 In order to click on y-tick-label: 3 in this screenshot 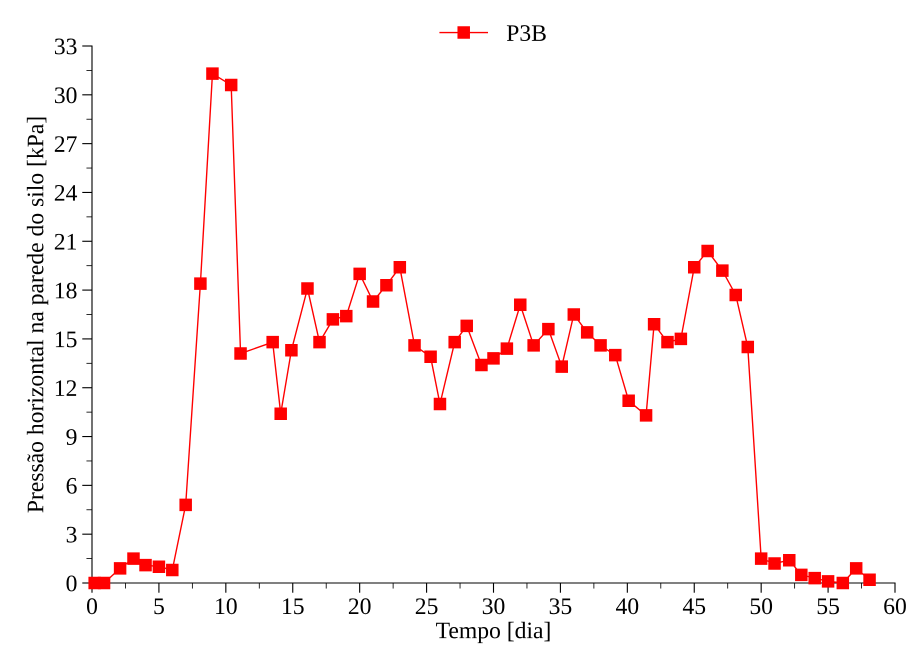, I will do `click(71, 534)`.